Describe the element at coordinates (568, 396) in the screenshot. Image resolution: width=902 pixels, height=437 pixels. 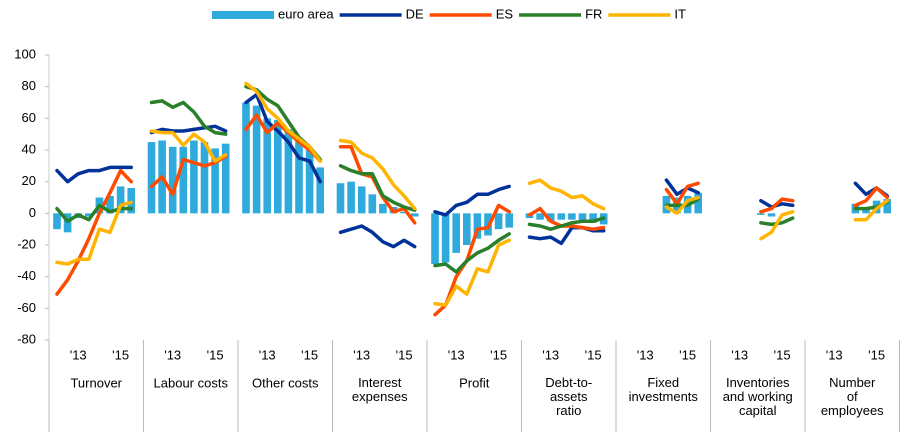
I see `group-label: Debt-to-assets ratio` at that location.